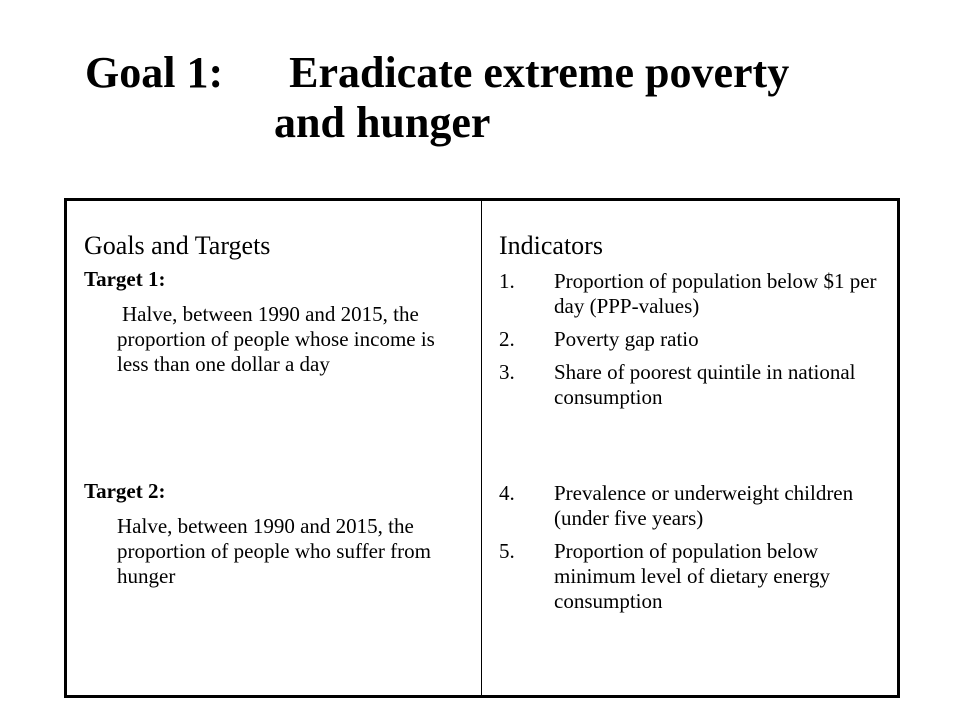 This screenshot has height=720, width=960. Describe the element at coordinates (437, 72) in the screenshot. I see `title-line-1: Goal 1: Eradicate extreme poverty` at that location.